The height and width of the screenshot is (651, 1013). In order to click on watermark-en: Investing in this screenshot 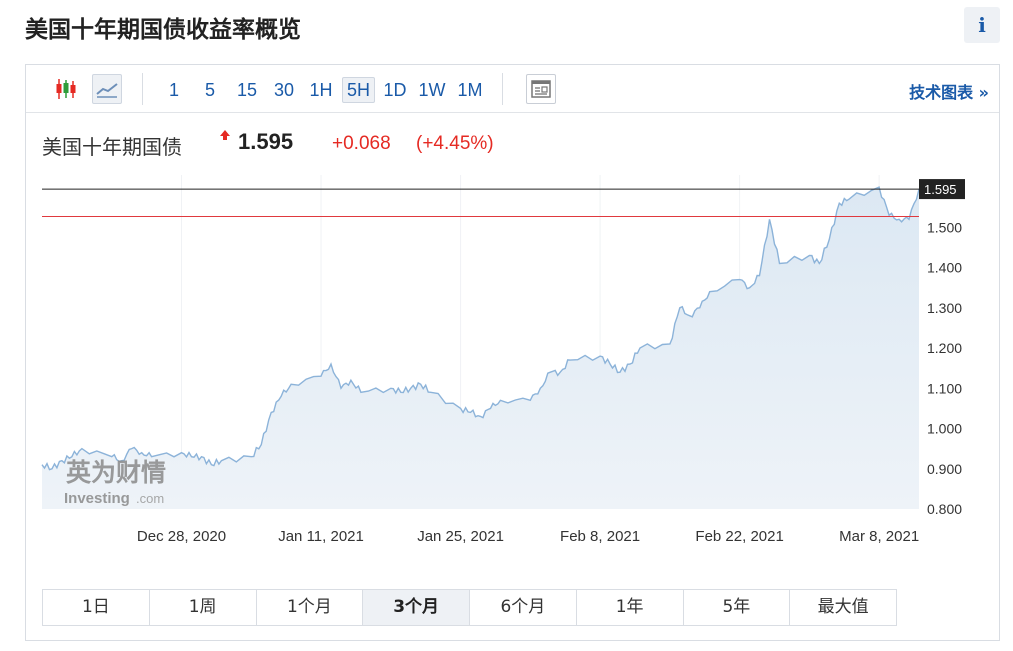, I will do `click(97, 498)`.